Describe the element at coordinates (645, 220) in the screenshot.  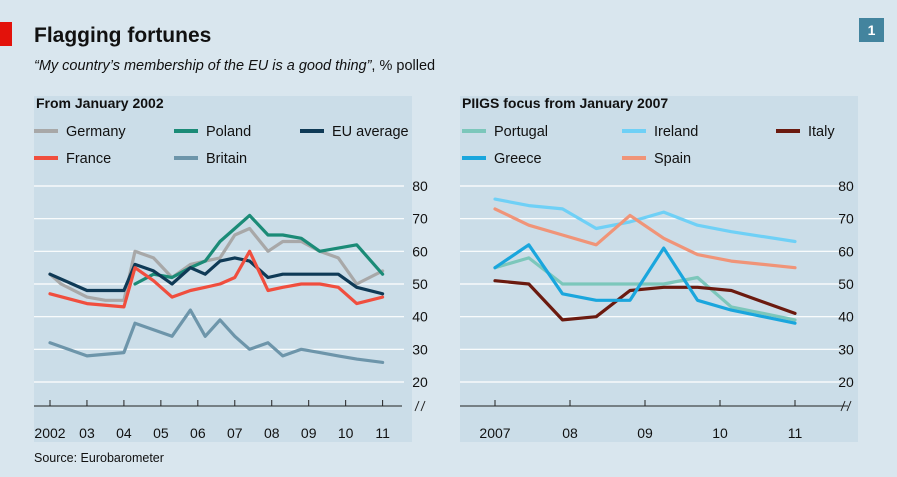
I see `series-line-ireland` at that location.